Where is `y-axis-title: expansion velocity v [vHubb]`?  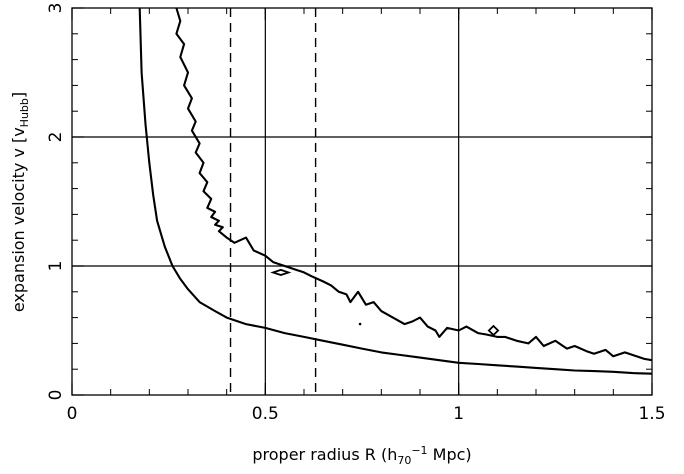
y-axis-title: expansion velocity v [vHubb] is located at coordinates (20, 202).